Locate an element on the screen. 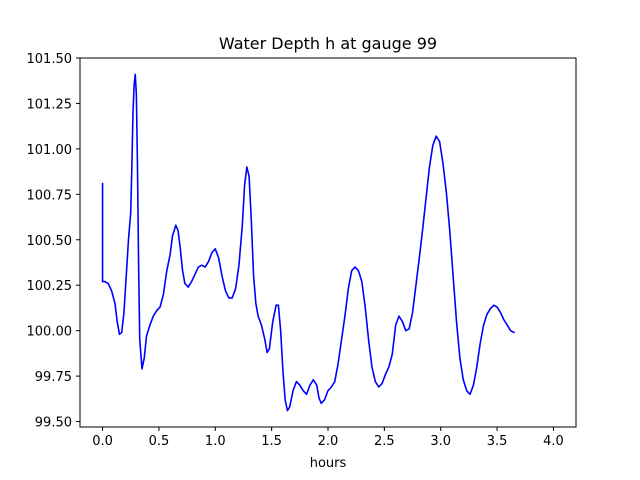  y-tick-label: 100.50 is located at coordinates (50, 241).